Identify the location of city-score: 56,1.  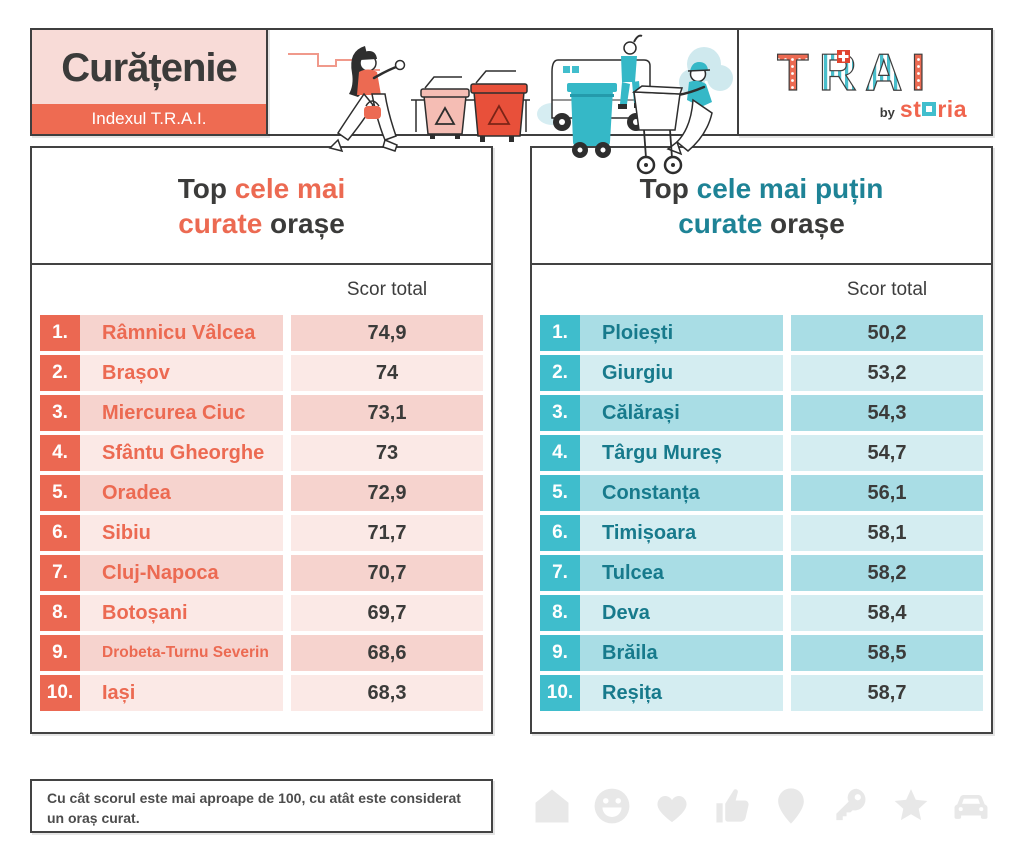
(887, 493).